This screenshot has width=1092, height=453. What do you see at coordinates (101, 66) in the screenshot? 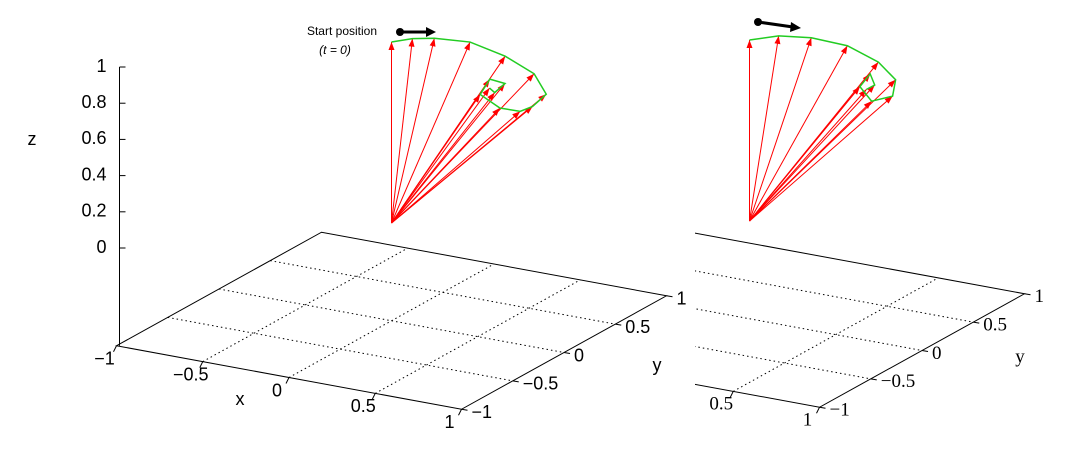
I see `z-tick-label: 1` at bounding box center [101, 66].